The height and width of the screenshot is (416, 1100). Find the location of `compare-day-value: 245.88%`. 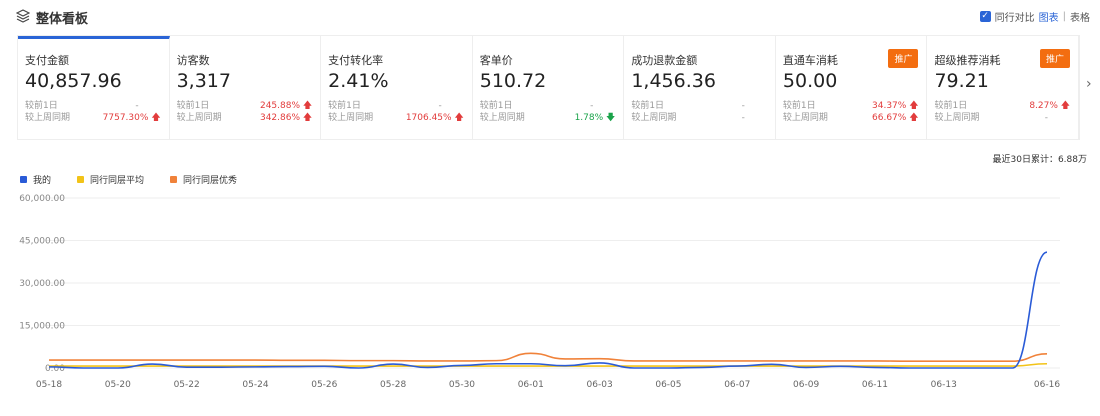

compare-day-value: 245.88% is located at coordinates (280, 106).